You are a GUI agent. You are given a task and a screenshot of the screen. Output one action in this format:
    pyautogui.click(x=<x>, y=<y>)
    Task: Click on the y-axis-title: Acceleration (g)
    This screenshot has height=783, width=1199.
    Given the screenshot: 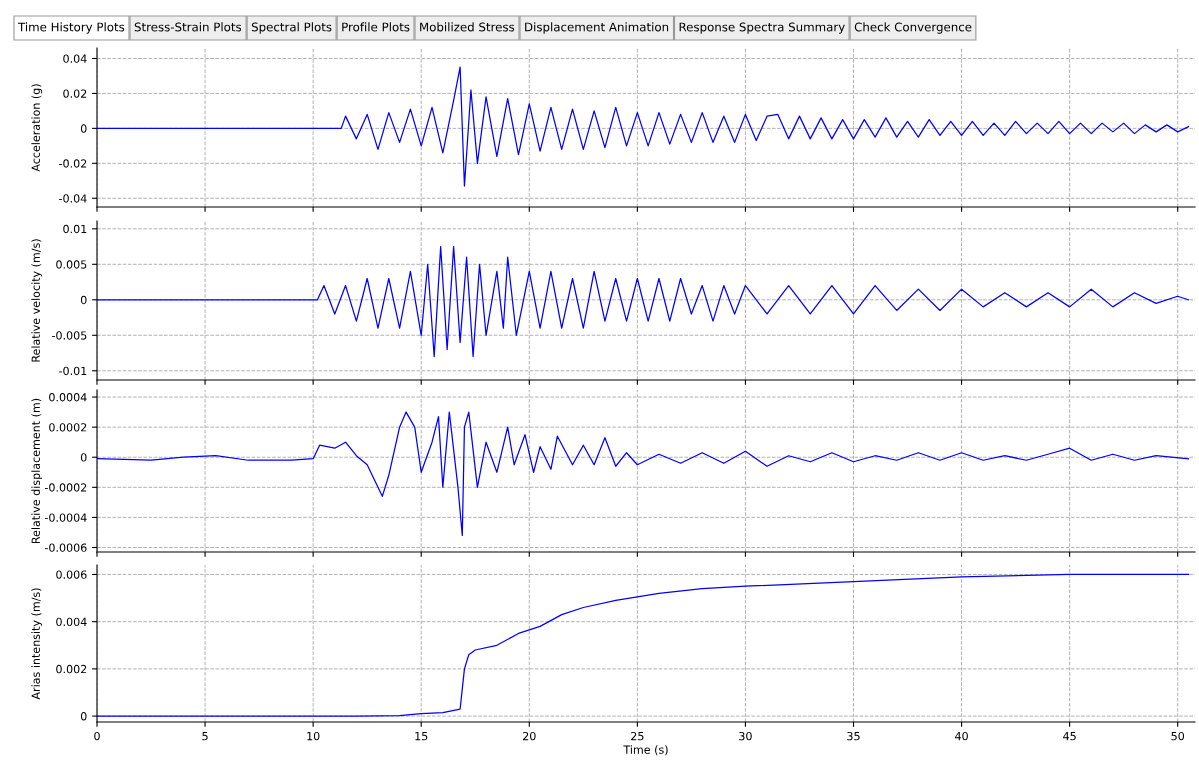 What is the action you would take?
    pyautogui.click(x=37, y=128)
    